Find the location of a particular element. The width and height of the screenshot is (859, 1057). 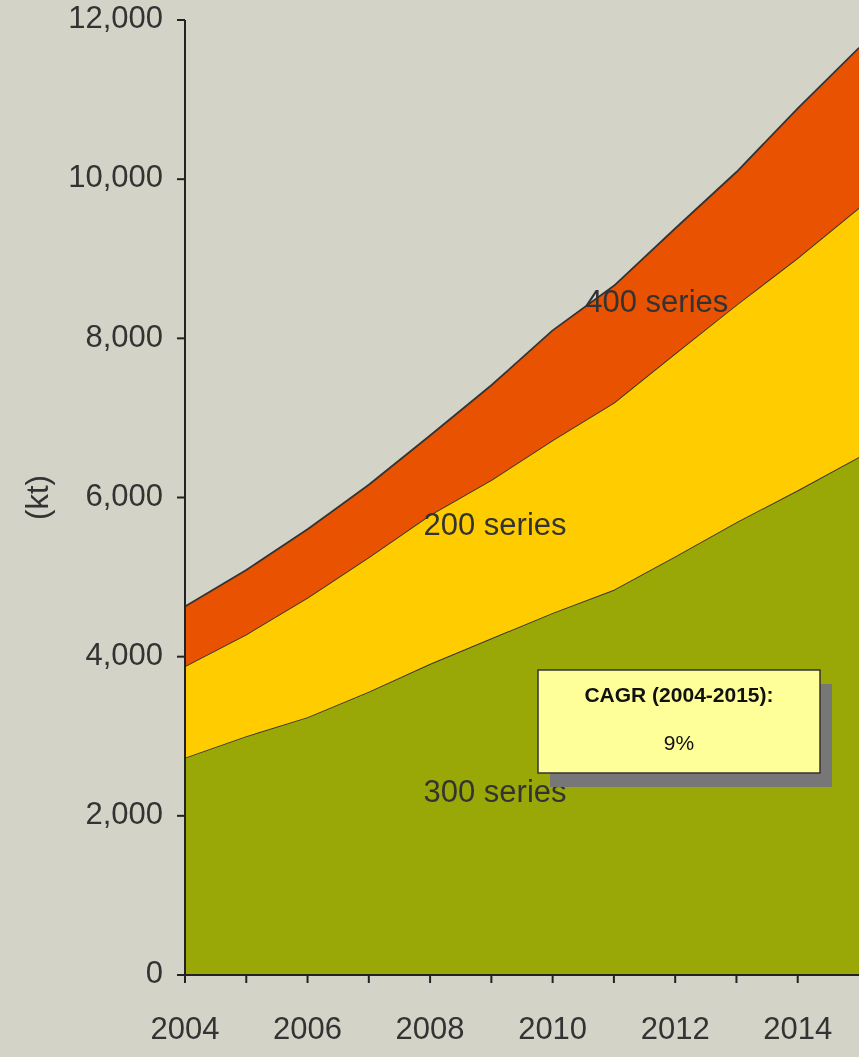

annotation: 9% is located at coordinates (679, 742).